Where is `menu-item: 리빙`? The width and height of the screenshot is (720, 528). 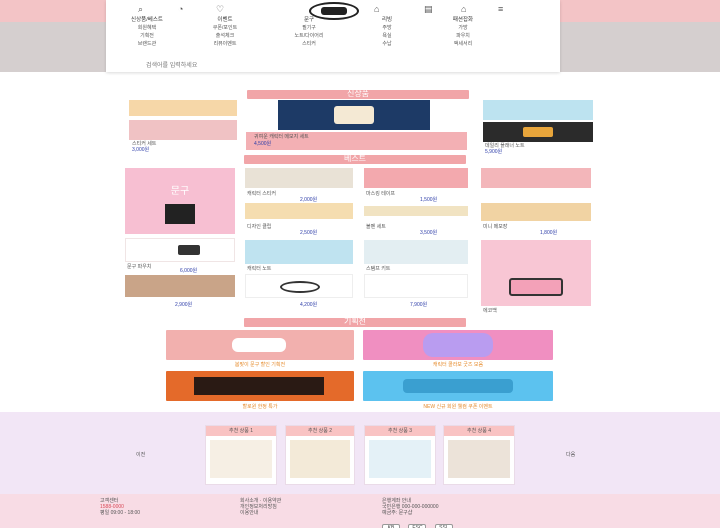
menu-item: 리빙 is located at coordinates (387, 20).